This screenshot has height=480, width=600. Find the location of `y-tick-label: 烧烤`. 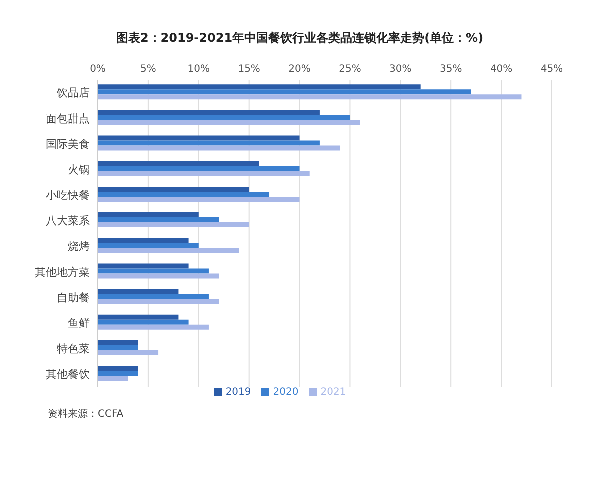

y-tick-label: 烧烤 is located at coordinates (79, 247).